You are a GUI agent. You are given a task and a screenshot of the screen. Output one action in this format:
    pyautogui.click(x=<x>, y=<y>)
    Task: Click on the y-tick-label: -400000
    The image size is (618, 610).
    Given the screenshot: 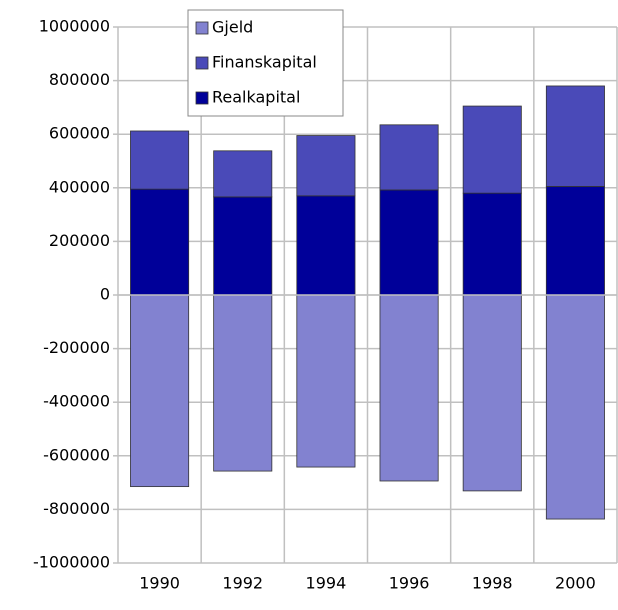 What is the action you would take?
    pyautogui.click(x=76, y=401)
    